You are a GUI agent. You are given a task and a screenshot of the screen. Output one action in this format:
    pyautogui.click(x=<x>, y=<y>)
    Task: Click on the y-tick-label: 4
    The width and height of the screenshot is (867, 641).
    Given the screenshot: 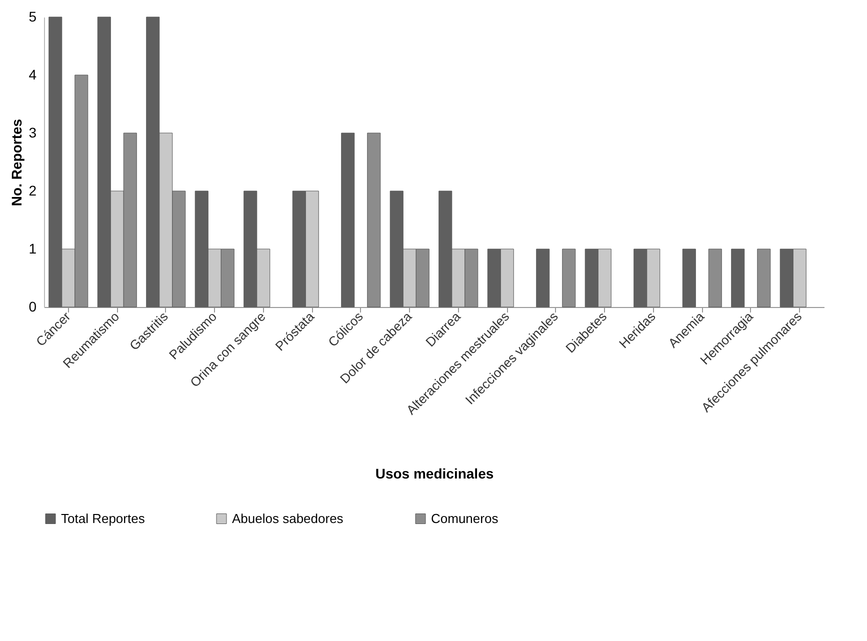 What is the action you would take?
    pyautogui.click(x=32, y=74)
    